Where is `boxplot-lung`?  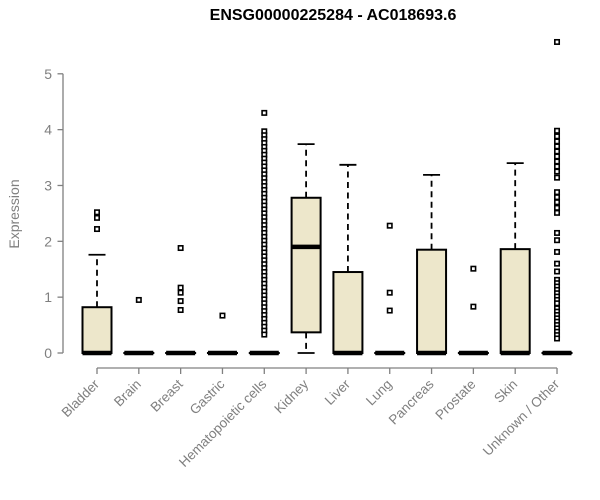 boxplot-lung is located at coordinates (390, 289).